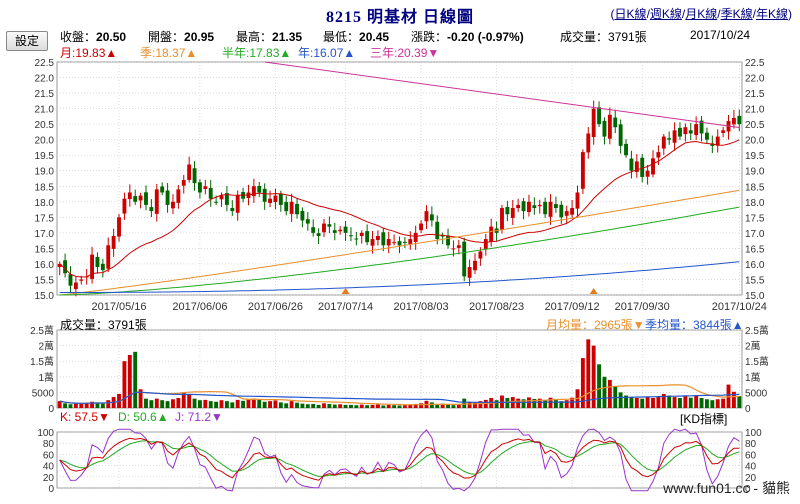 This screenshot has height=504, width=800. Describe the element at coordinates (755, 280) in the screenshot. I see `price-y-tick-right: 15.5` at that location.